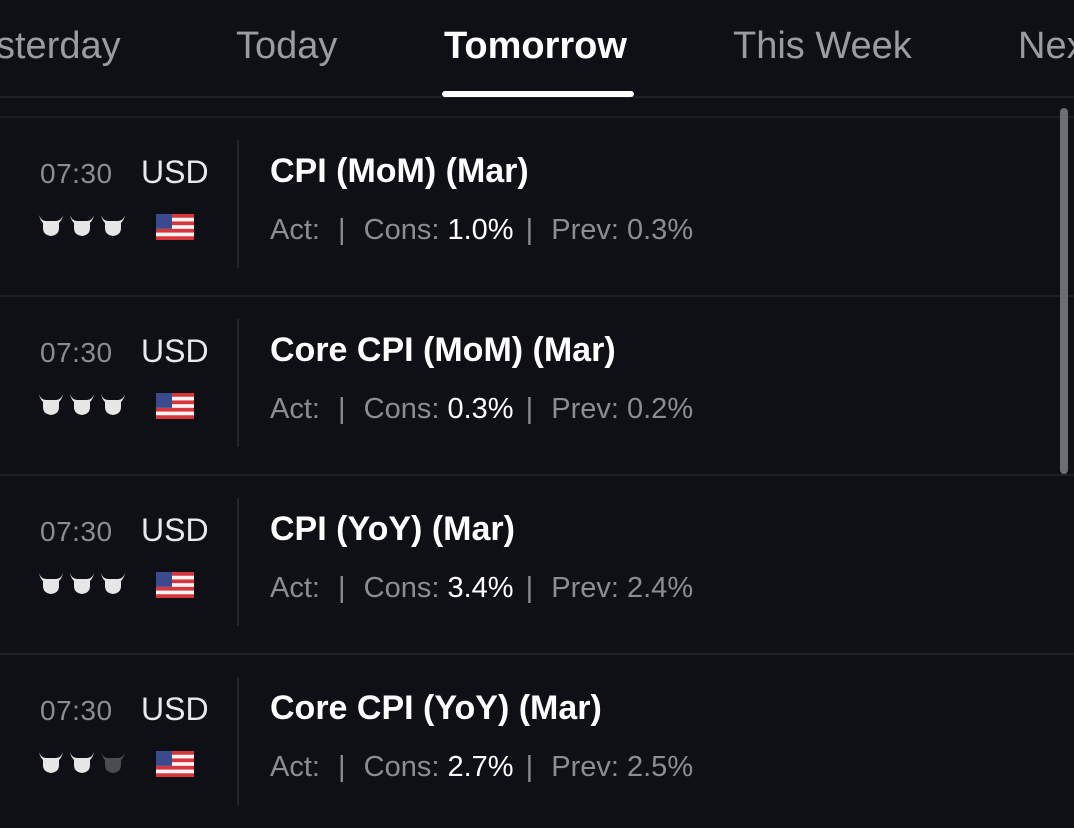  I want to click on list-divider, so click(537, 117).